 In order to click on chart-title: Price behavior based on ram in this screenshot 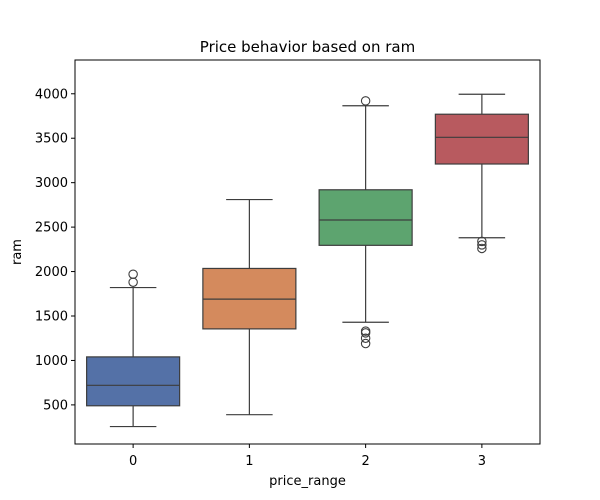, I will do `click(307, 47)`.